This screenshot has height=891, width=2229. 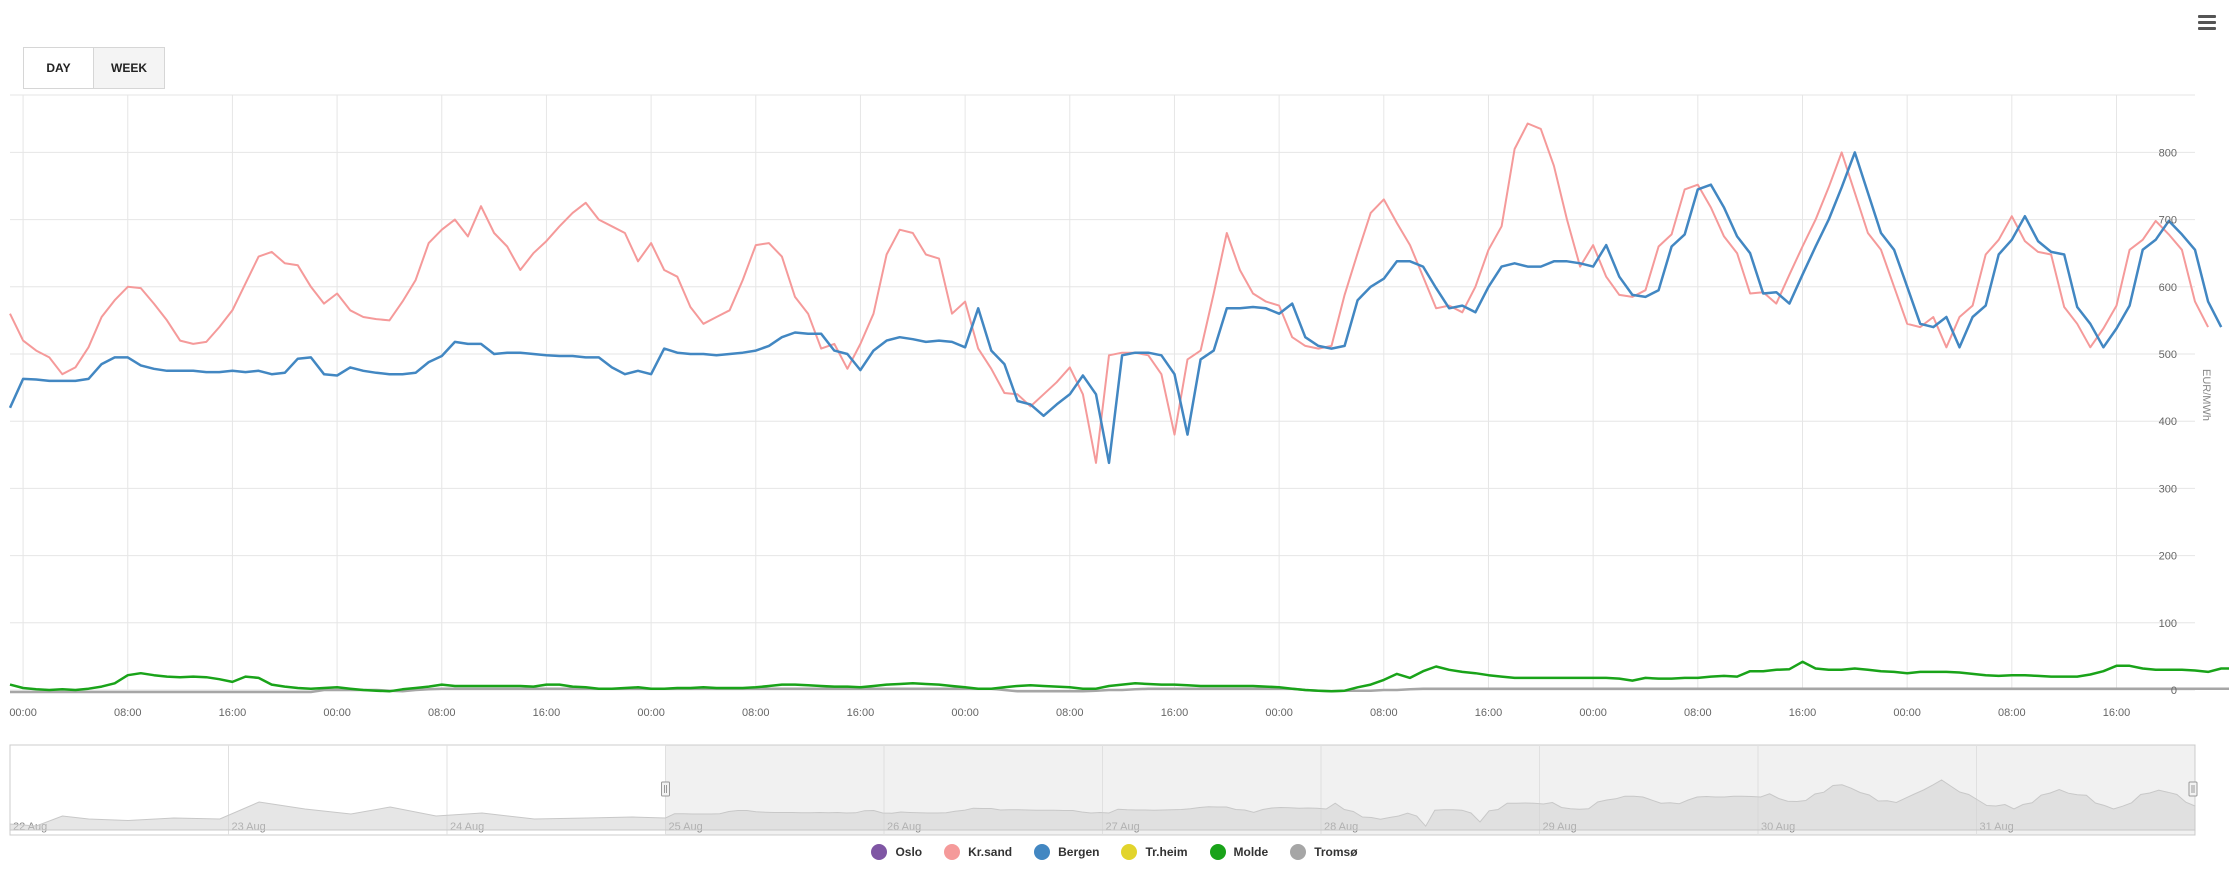 What do you see at coordinates (129, 68) in the screenshot?
I see `week-button: WEEK` at bounding box center [129, 68].